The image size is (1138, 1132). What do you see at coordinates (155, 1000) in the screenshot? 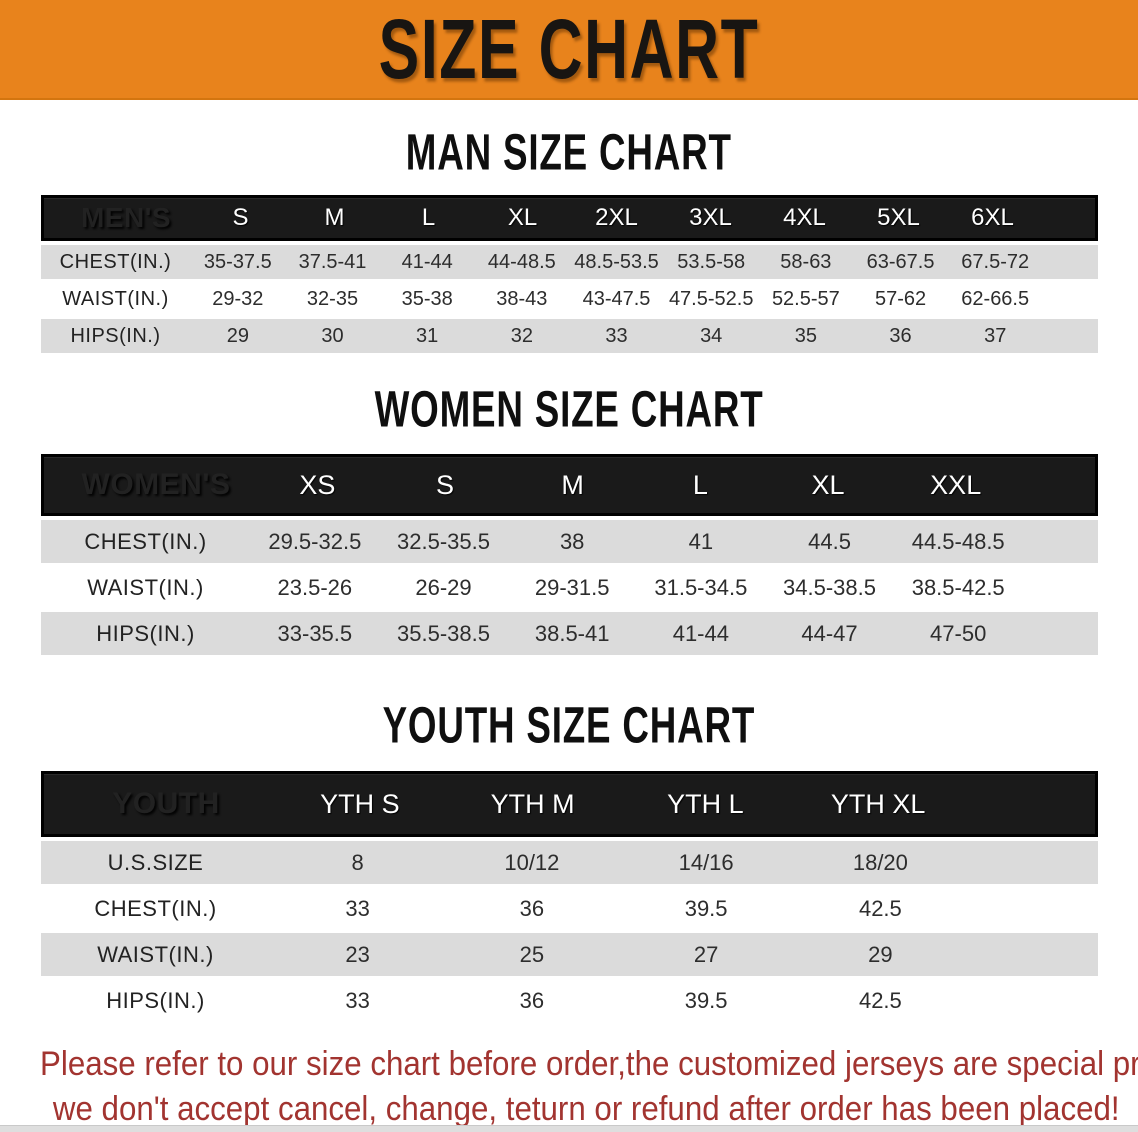
I see `row-label: HIPS(IN.)` at bounding box center [155, 1000].